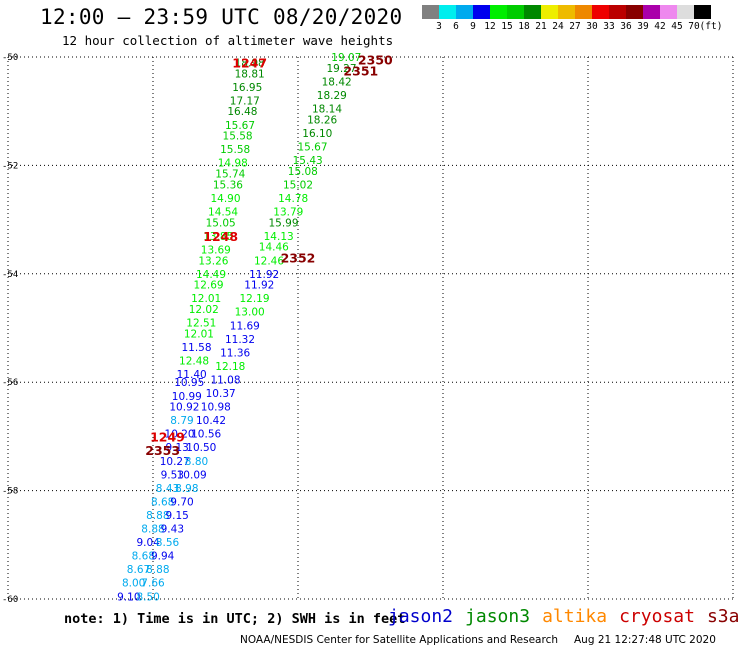 Image resolution: width=740 pixels, height=650 pixels. I want to click on legend-label: 39, so click(643, 26).